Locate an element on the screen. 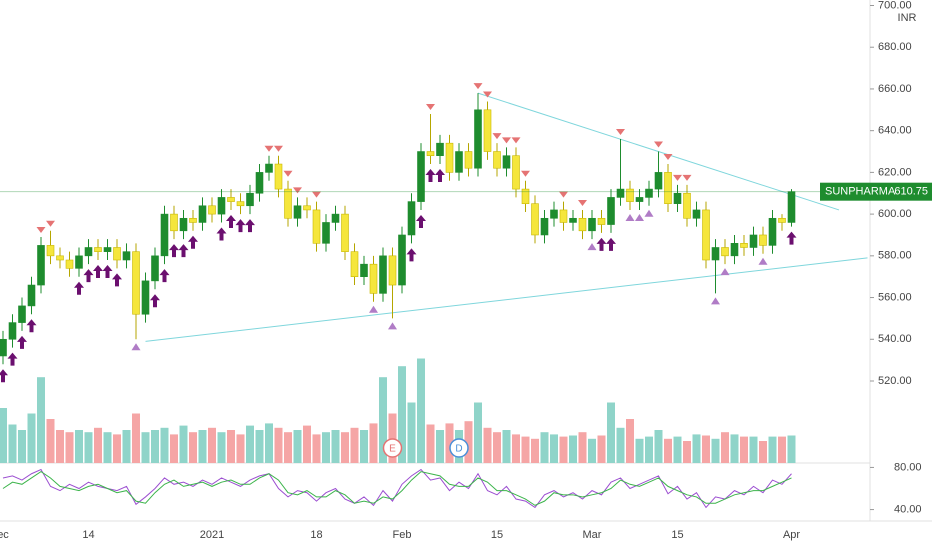 The height and width of the screenshot is (550, 932). y-tick-label: 640.00 is located at coordinates (895, 131).